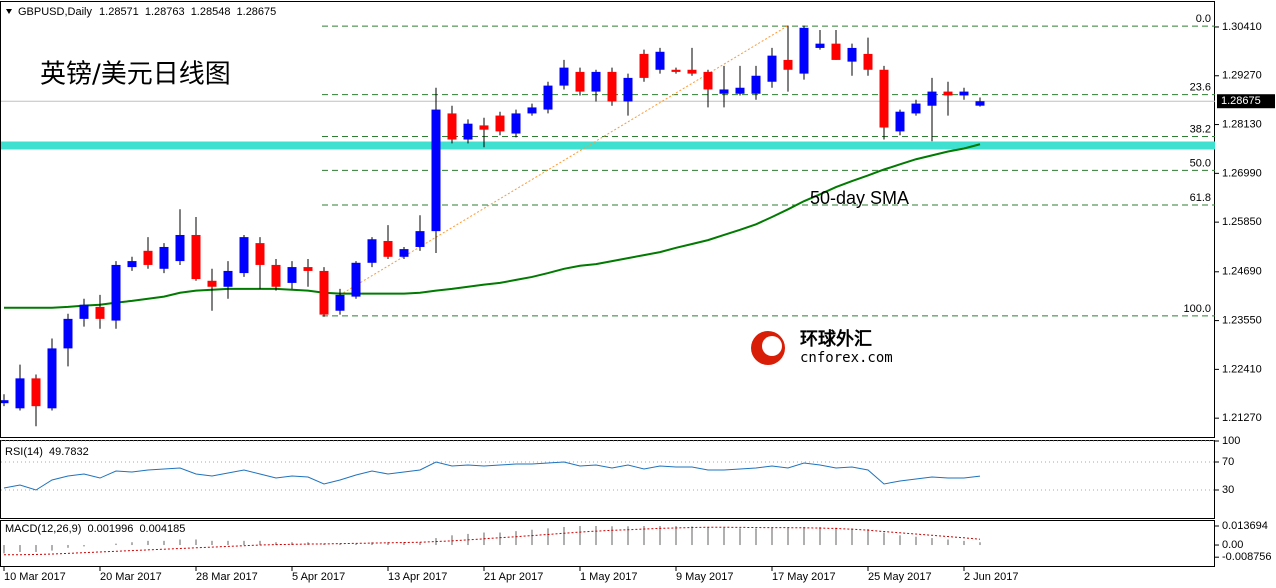  What do you see at coordinates (1203, 19) in the screenshot?
I see `fib-label: 0.0` at bounding box center [1203, 19].